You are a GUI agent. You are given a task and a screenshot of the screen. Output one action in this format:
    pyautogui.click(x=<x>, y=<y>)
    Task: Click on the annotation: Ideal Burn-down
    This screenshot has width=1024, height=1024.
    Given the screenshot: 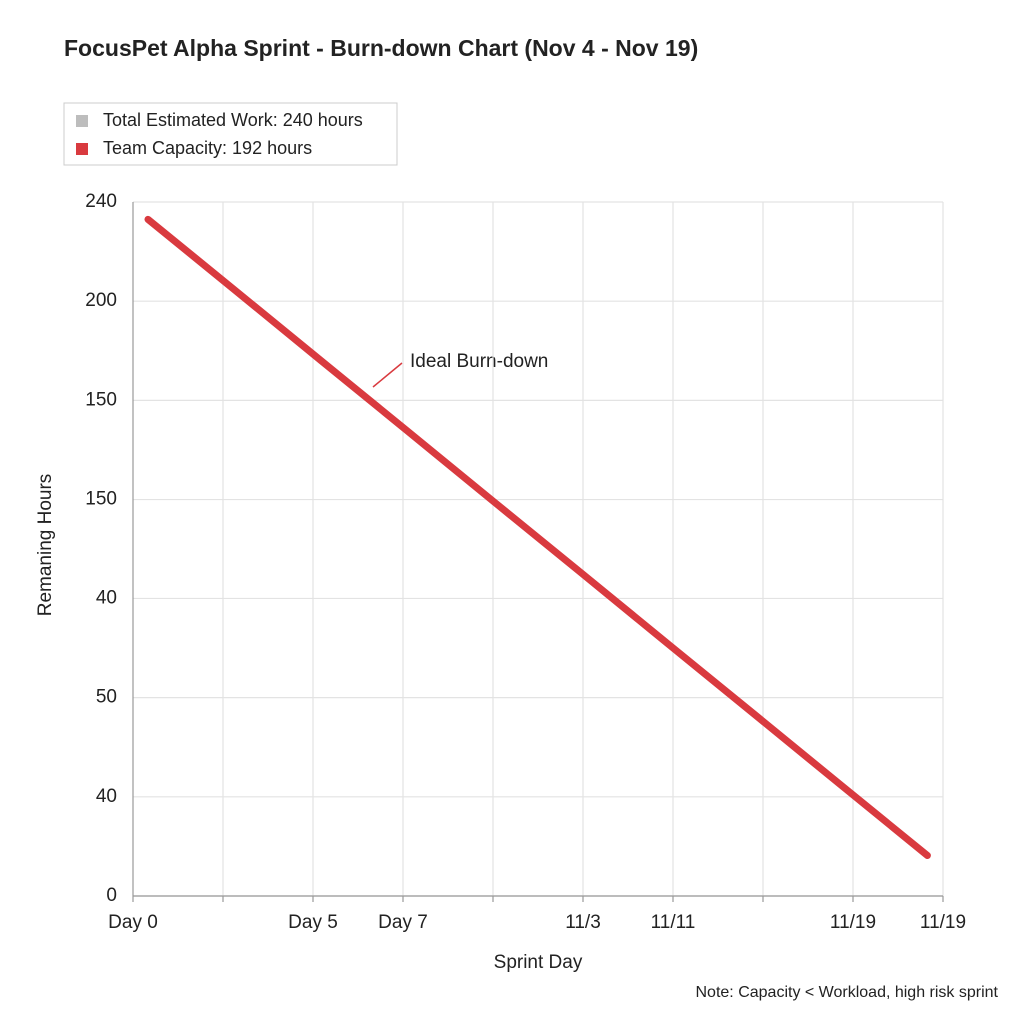 What is the action you would take?
    pyautogui.click(x=479, y=361)
    